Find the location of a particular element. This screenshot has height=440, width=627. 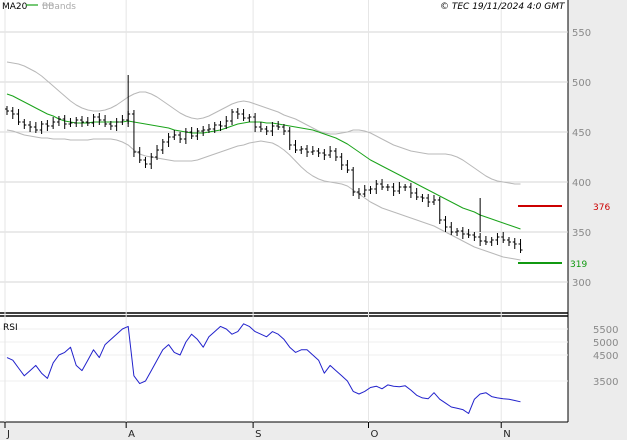

resistance-level-label: 376 is located at coordinates (601, 208).